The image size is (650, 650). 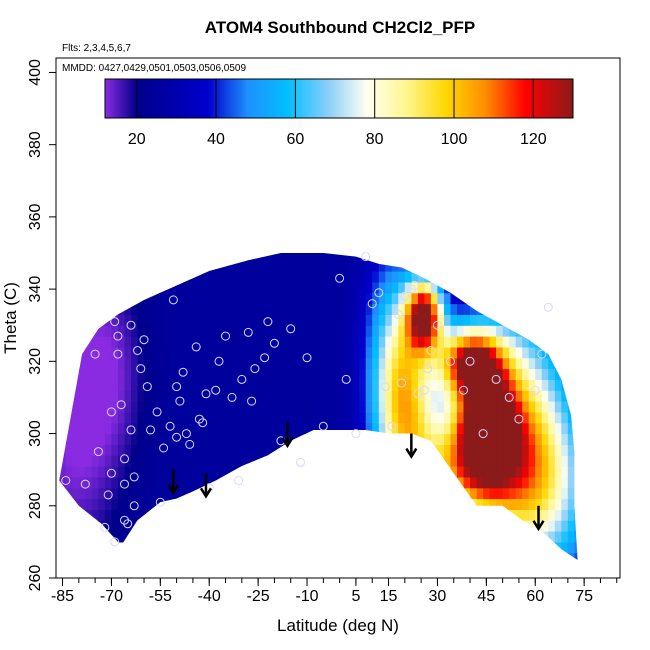 I want to click on colorbar-tick-label: 20, so click(x=137, y=139).